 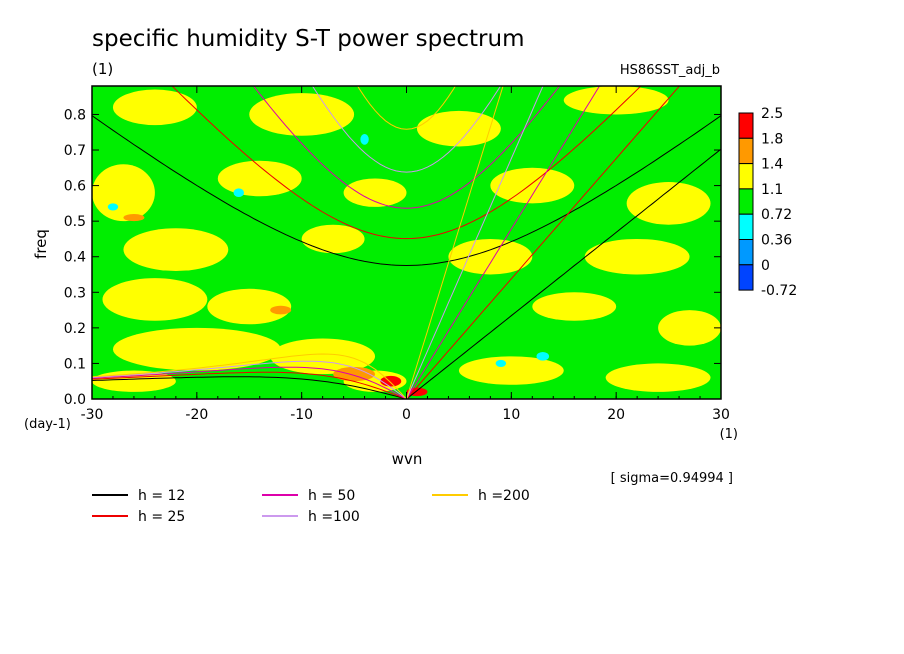 I want to click on colorbar-label: 0.72, so click(x=776, y=215).